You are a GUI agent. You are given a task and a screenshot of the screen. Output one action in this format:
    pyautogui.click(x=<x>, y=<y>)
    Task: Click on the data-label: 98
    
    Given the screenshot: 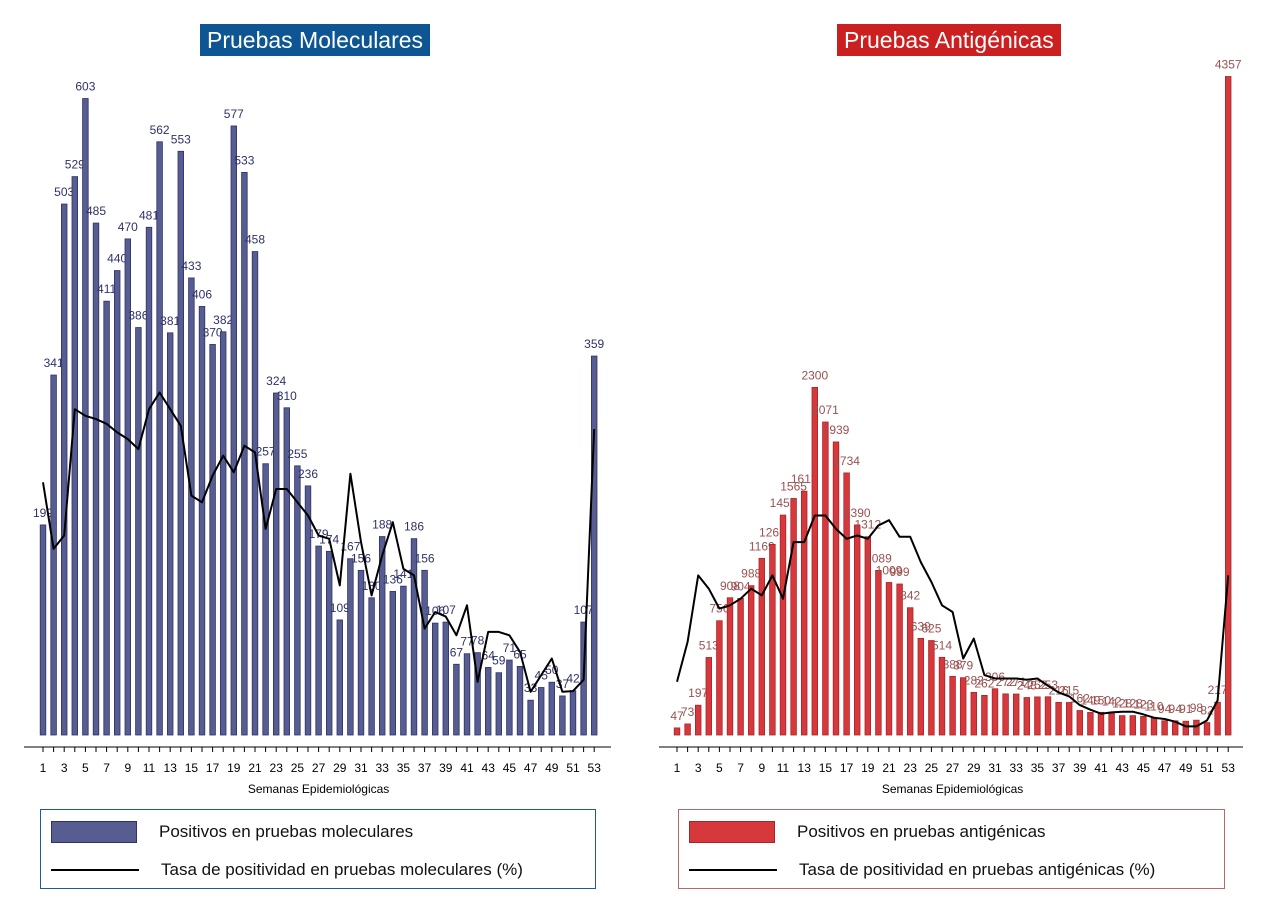 What is the action you would take?
    pyautogui.click(x=1197, y=708)
    